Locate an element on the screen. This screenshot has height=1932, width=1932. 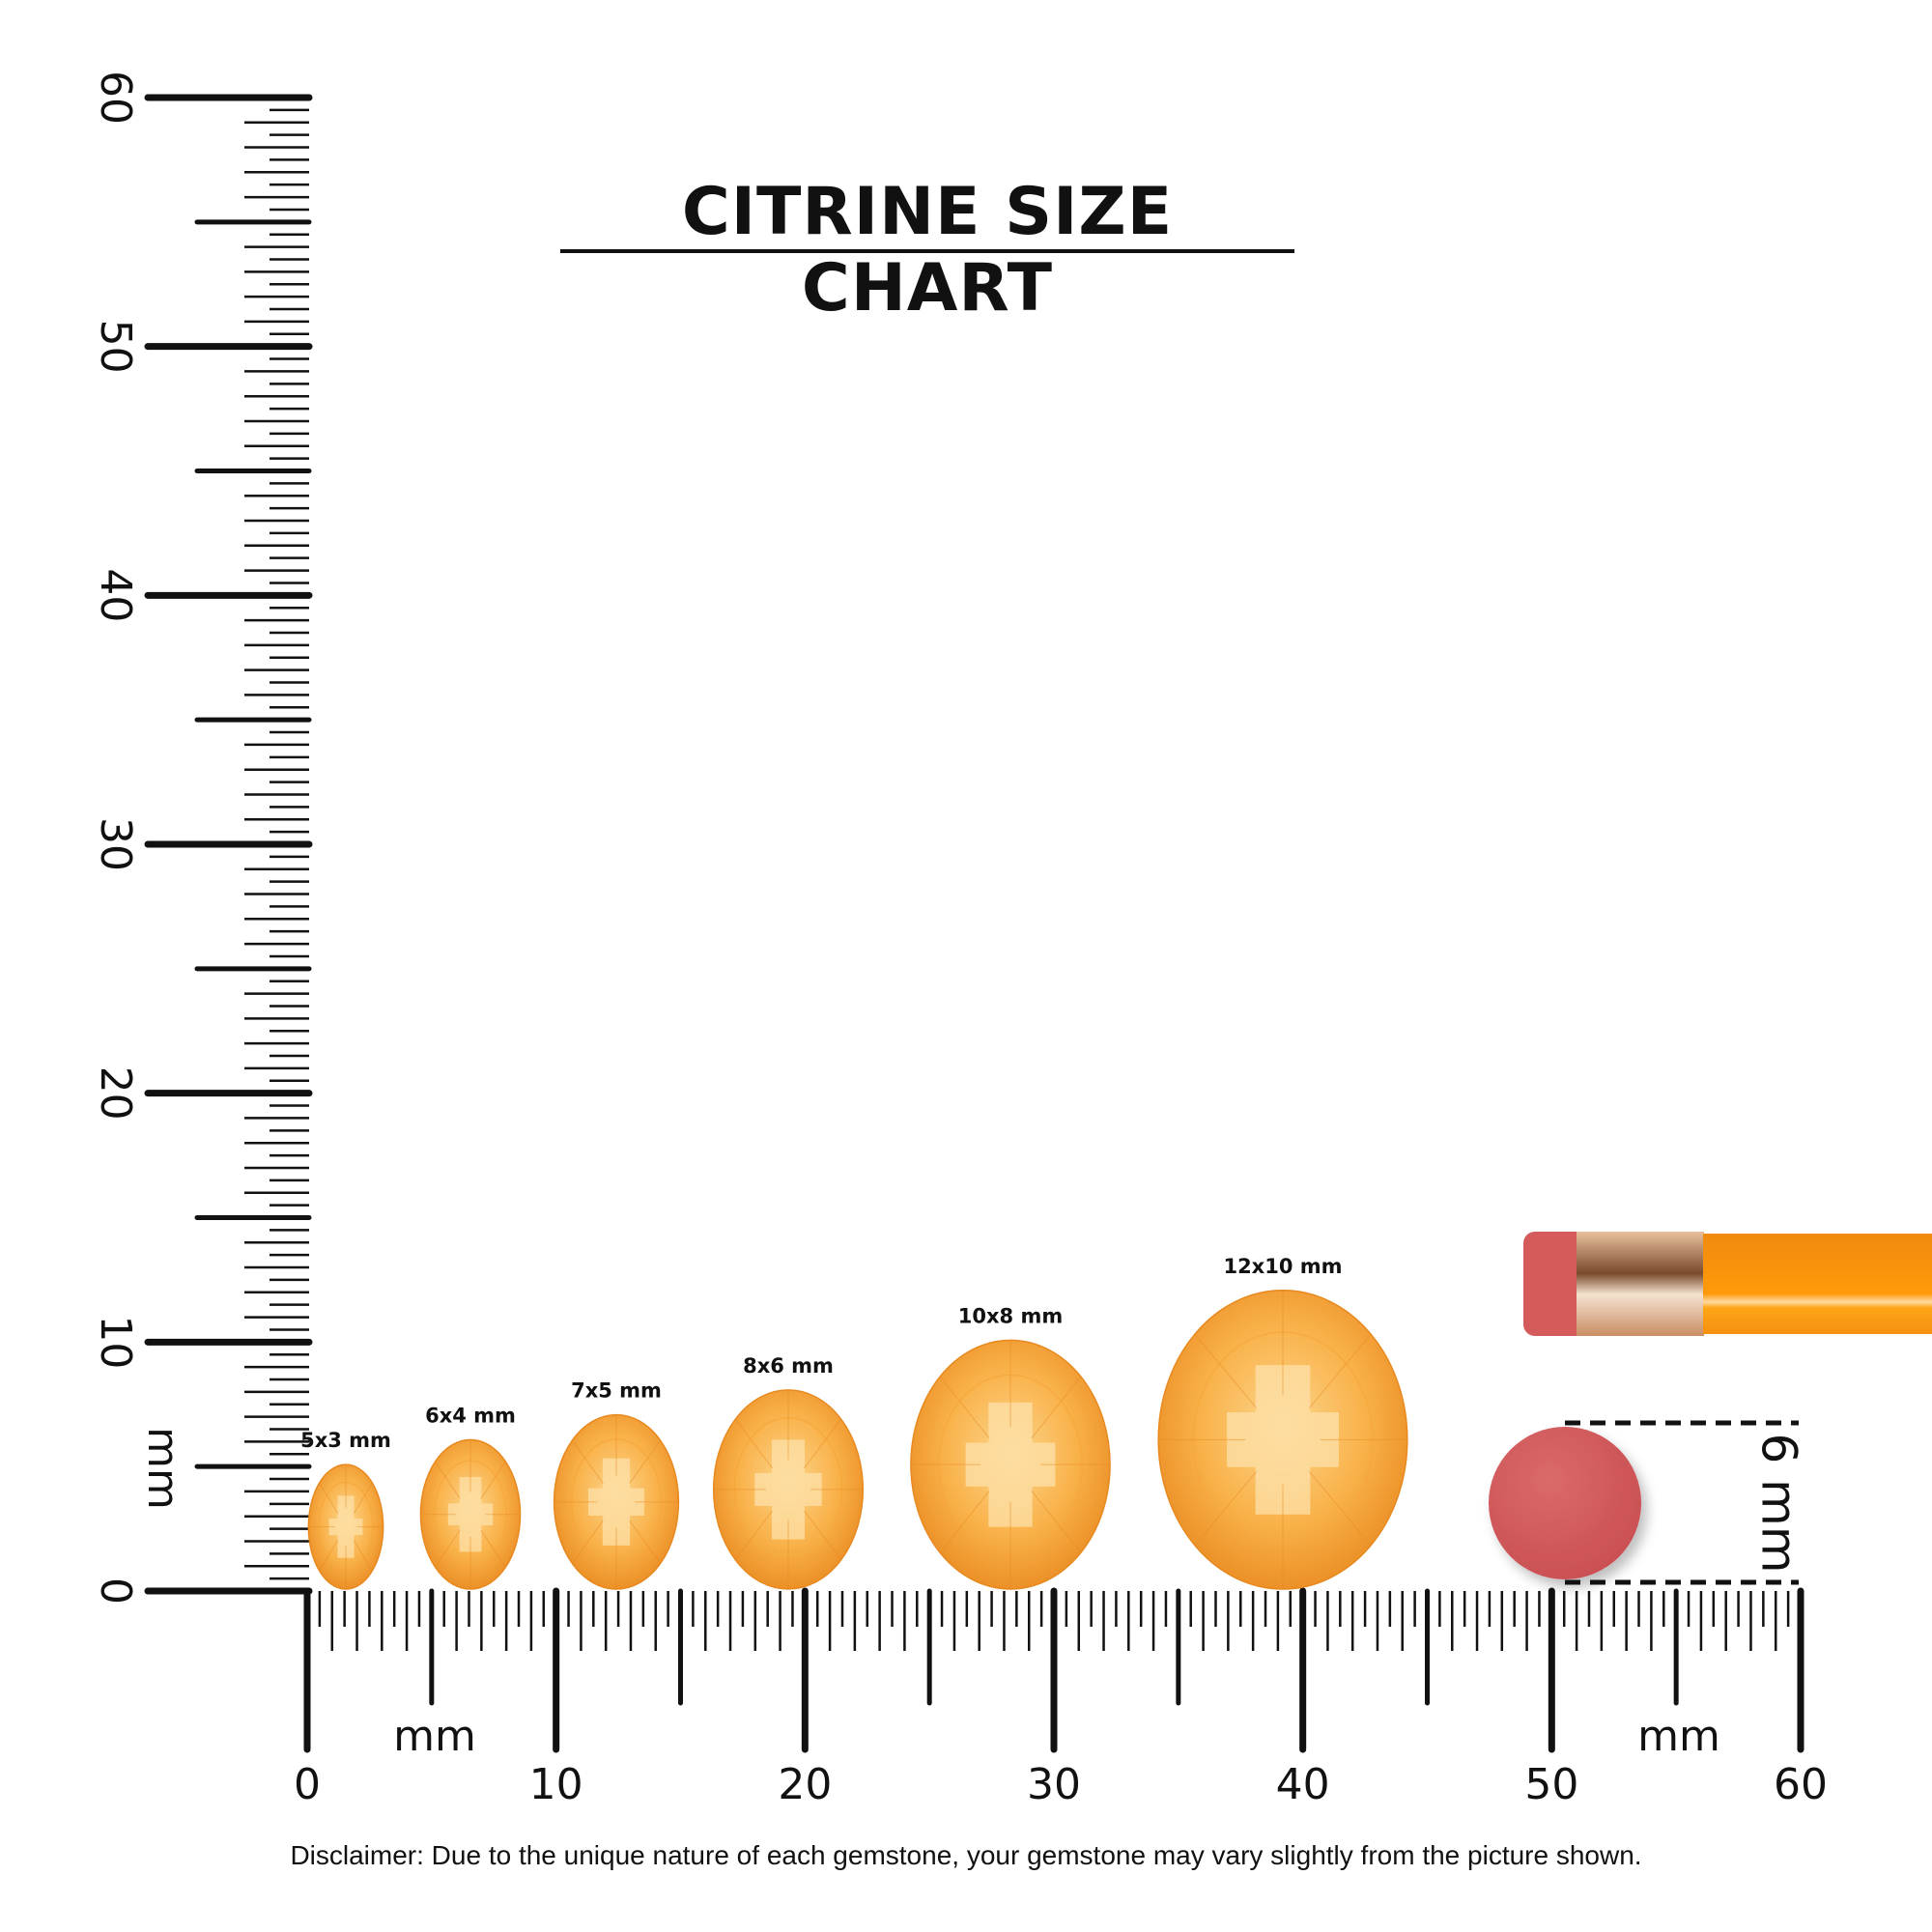
horizontal-unit-label-right: mm is located at coordinates (1678, 1736).